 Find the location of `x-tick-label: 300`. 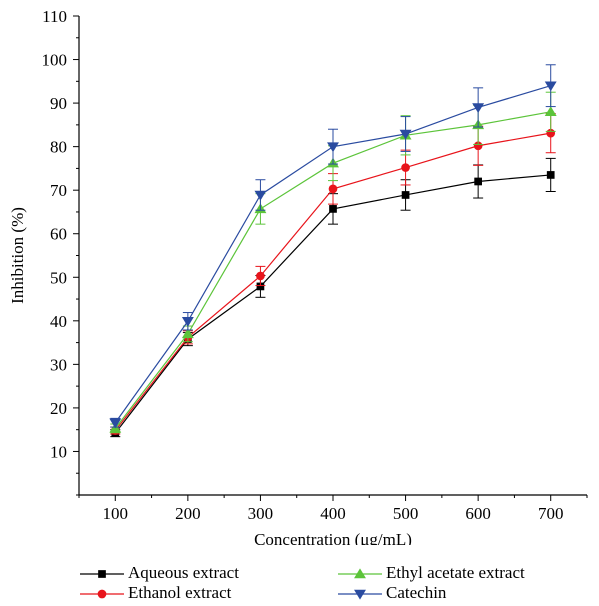

x-tick-label: 300 is located at coordinates (261, 513).